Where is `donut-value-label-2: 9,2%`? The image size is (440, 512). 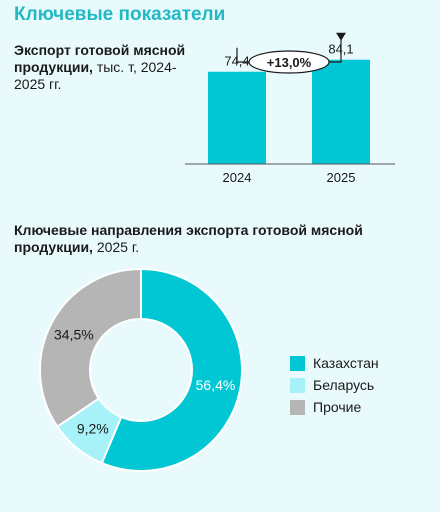
donut-value-label-2: 9,2% is located at coordinates (93, 429).